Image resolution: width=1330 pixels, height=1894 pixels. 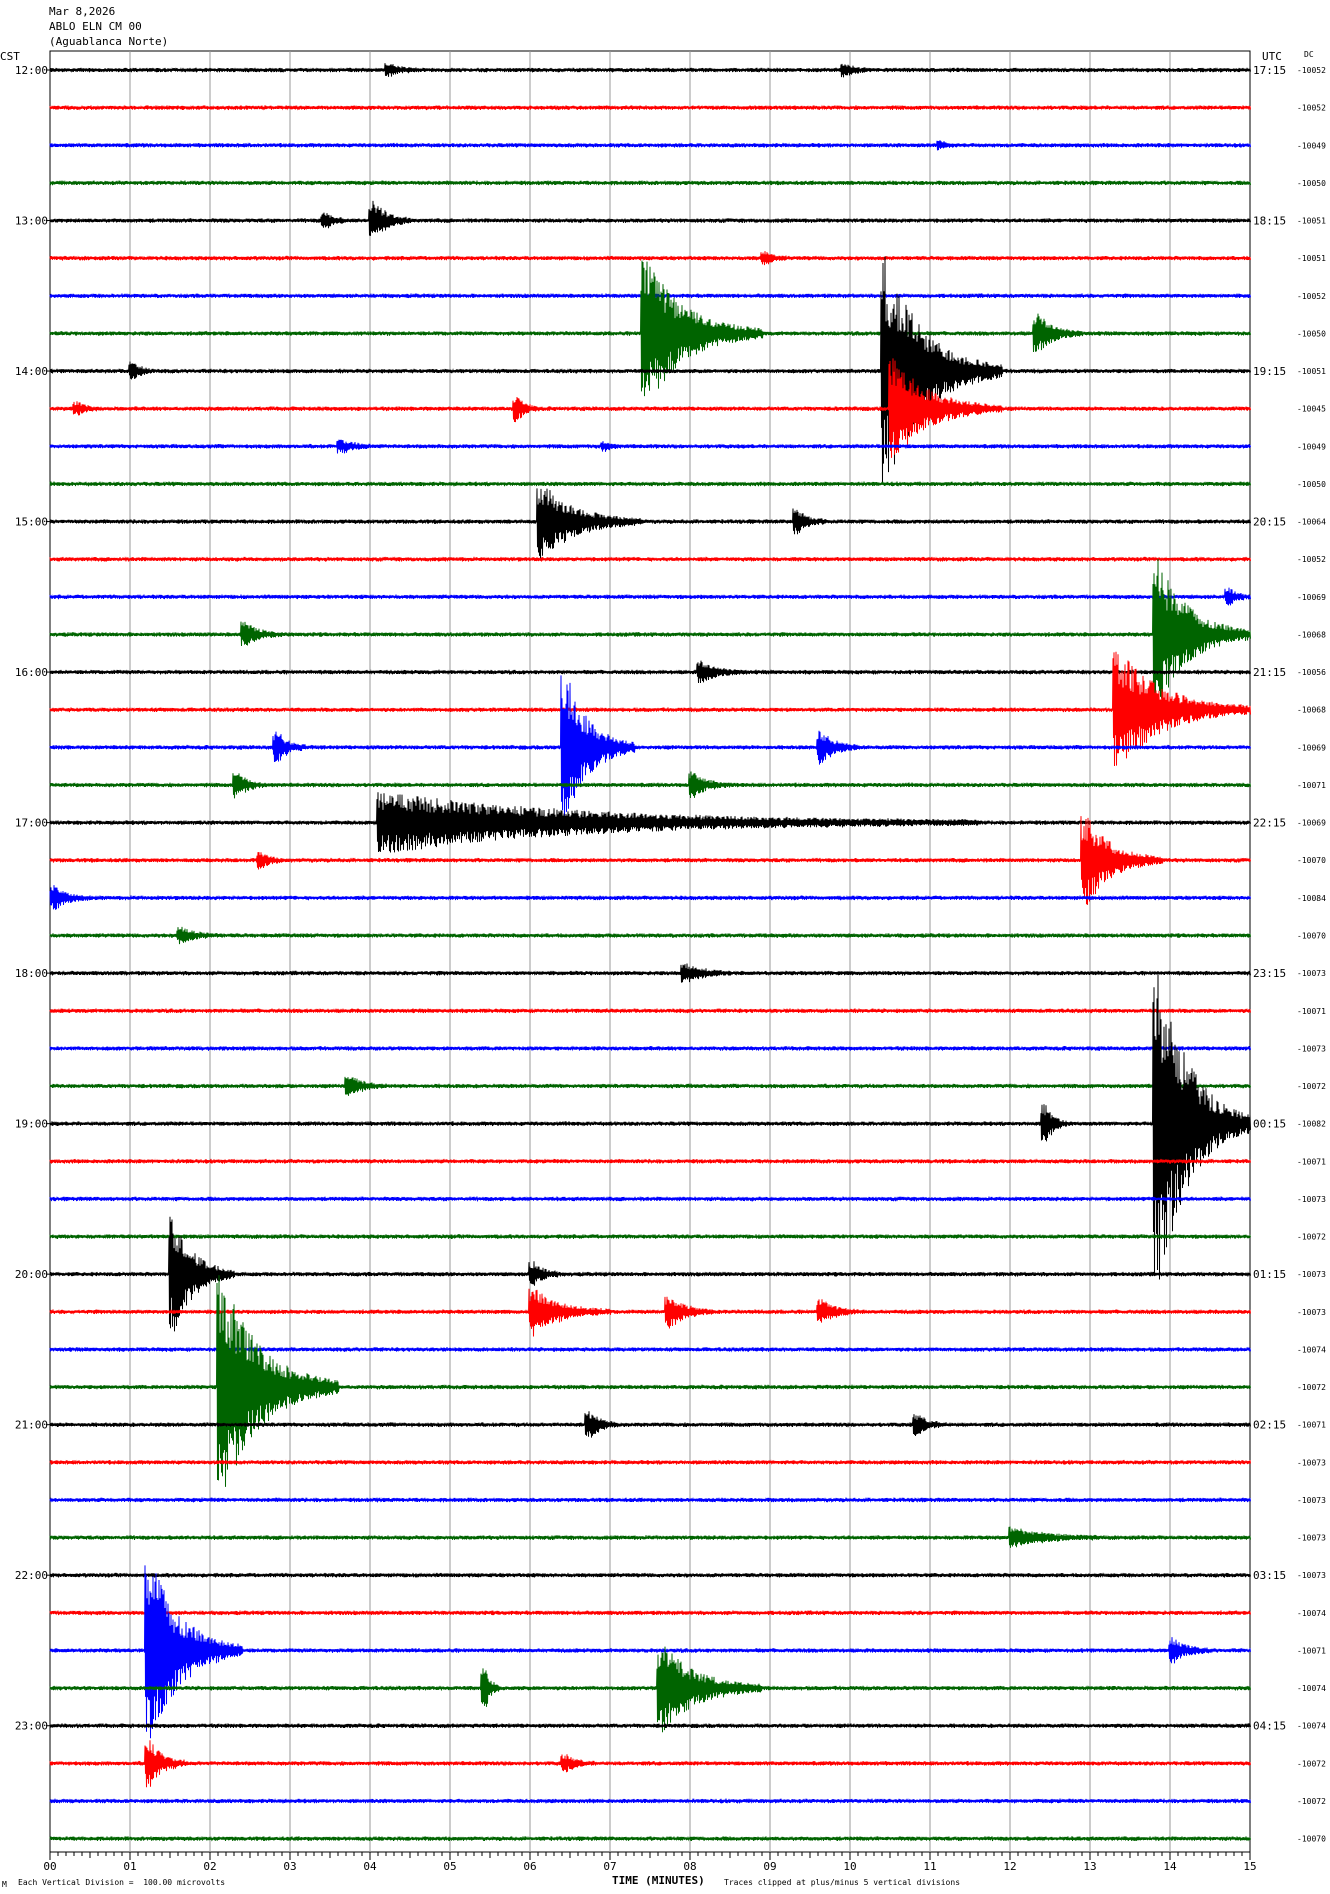 What do you see at coordinates (658, 1880) in the screenshot?
I see `x-axis-label: TIME (MINUTES)` at bounding box center [658, 1880].